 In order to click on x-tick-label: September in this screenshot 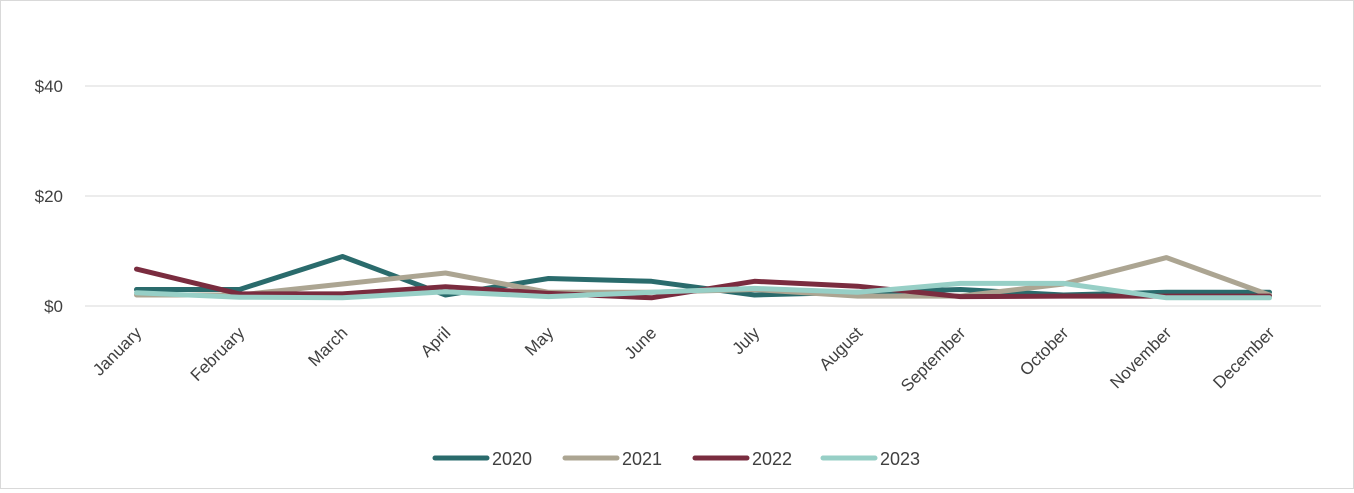, I will do `click(933, 359)`.